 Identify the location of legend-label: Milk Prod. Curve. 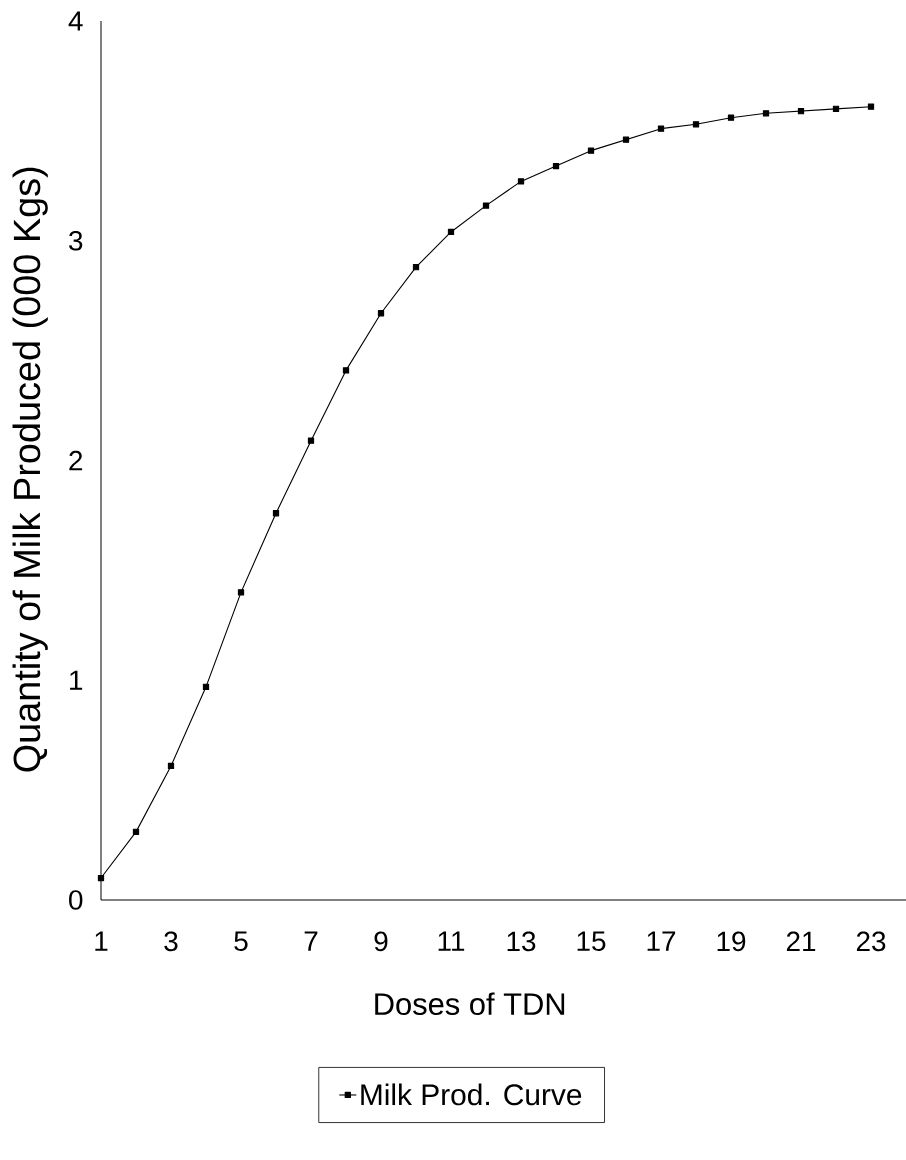
(471, 1094).